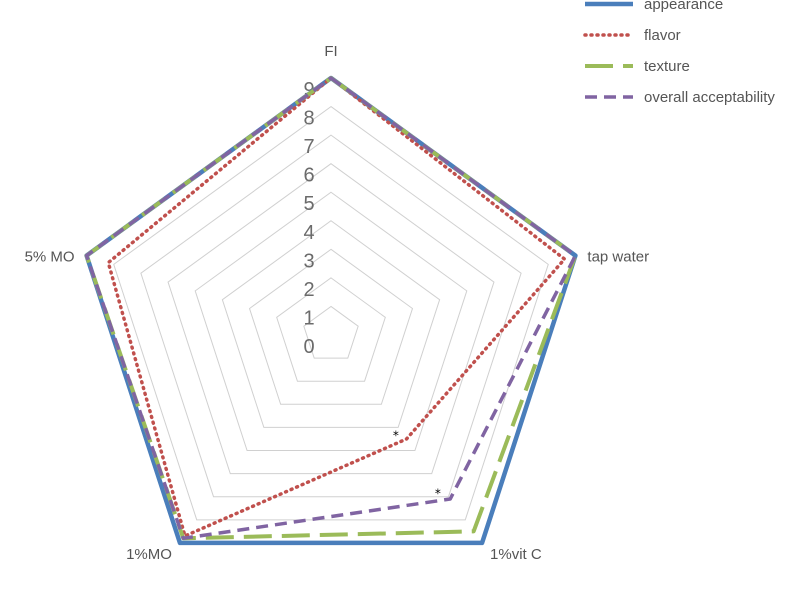  I want to click on tick-label: 9, so click(308, 90).